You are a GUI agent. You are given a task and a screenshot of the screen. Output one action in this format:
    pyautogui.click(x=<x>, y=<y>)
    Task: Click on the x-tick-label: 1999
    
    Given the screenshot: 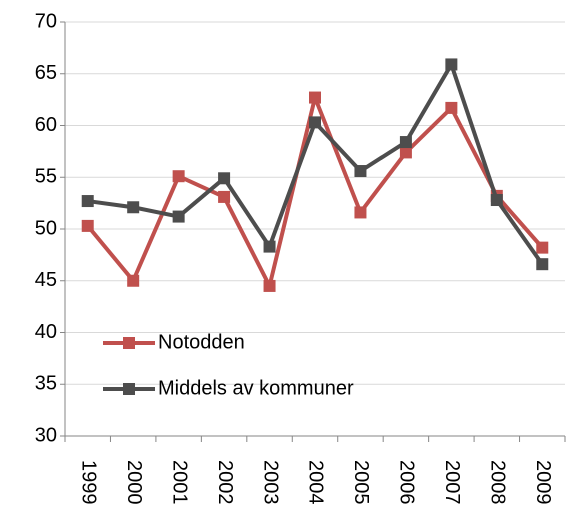 What is the action you would take?
    pyautogui.click(x=88, y=482)
    